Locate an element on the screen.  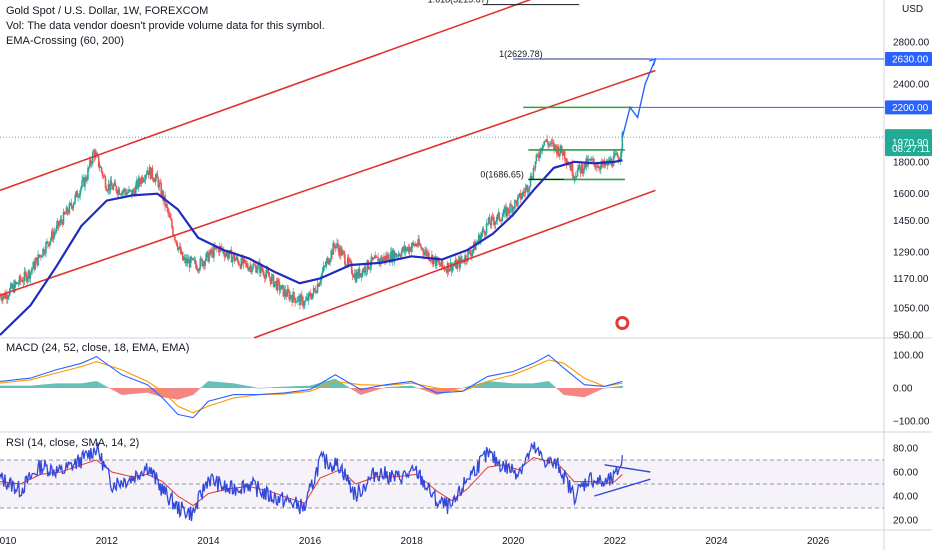
currency-label: USD is located at coordinates (913, 9).